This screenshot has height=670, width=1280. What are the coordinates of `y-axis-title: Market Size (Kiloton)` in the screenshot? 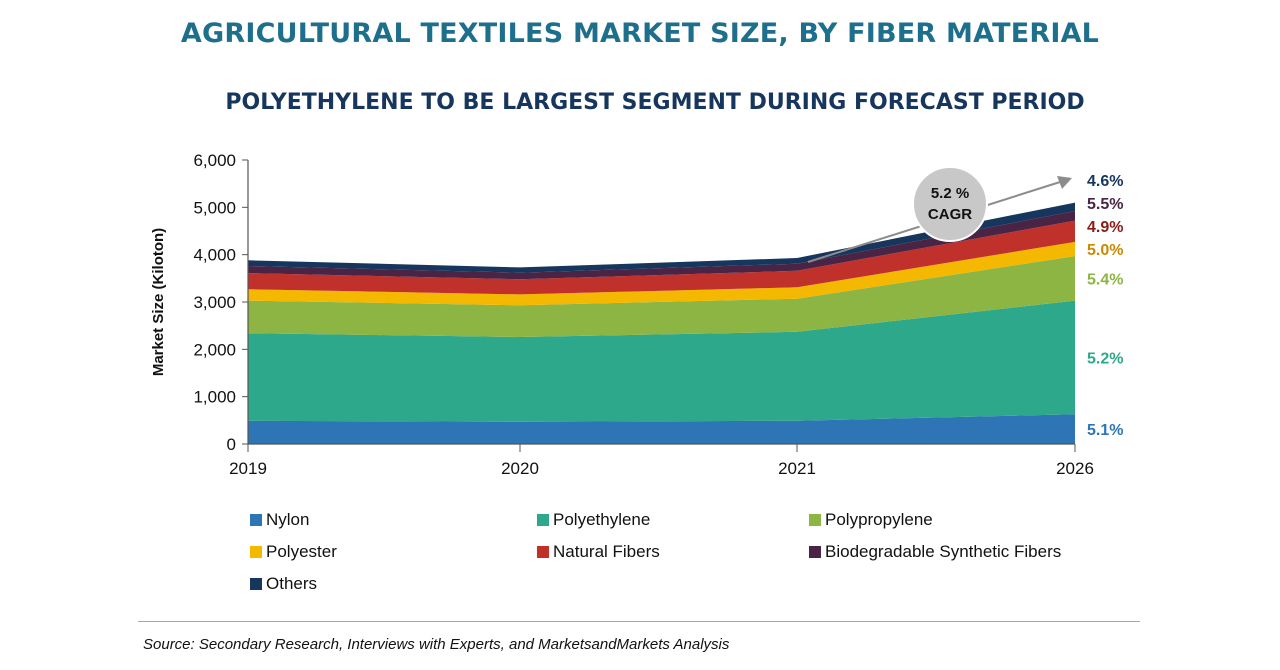 It's located at (158, 302).